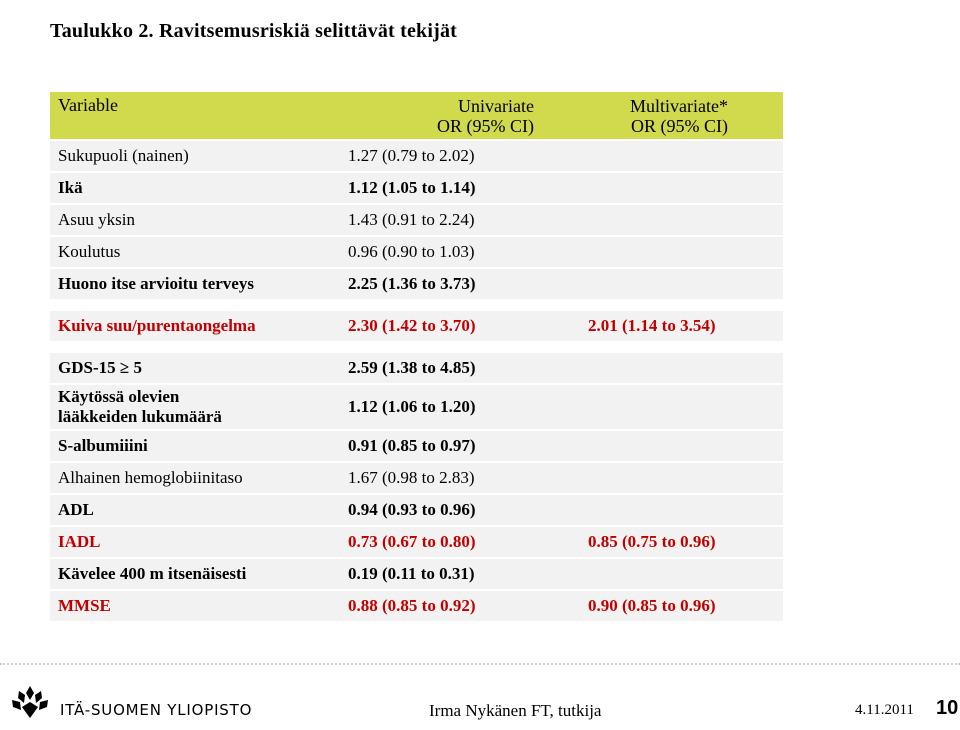 The height and width of the screenshot is (730, 960). What do you see at coordinates (679, 125) in the screenshot?
I see `header-multivariate-line2: OR (95% CI)` at bounding box center [679, 125].